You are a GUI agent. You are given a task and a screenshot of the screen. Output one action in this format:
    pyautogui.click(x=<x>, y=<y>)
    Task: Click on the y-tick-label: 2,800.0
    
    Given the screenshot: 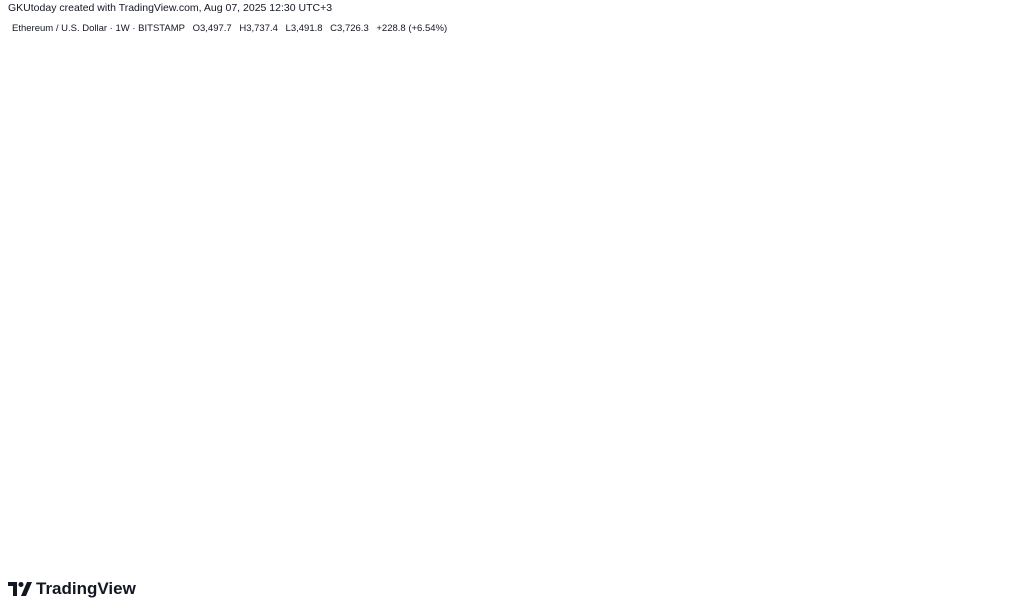 What is the action you would take?
    pyautogui.click(x=996, y=281)
    